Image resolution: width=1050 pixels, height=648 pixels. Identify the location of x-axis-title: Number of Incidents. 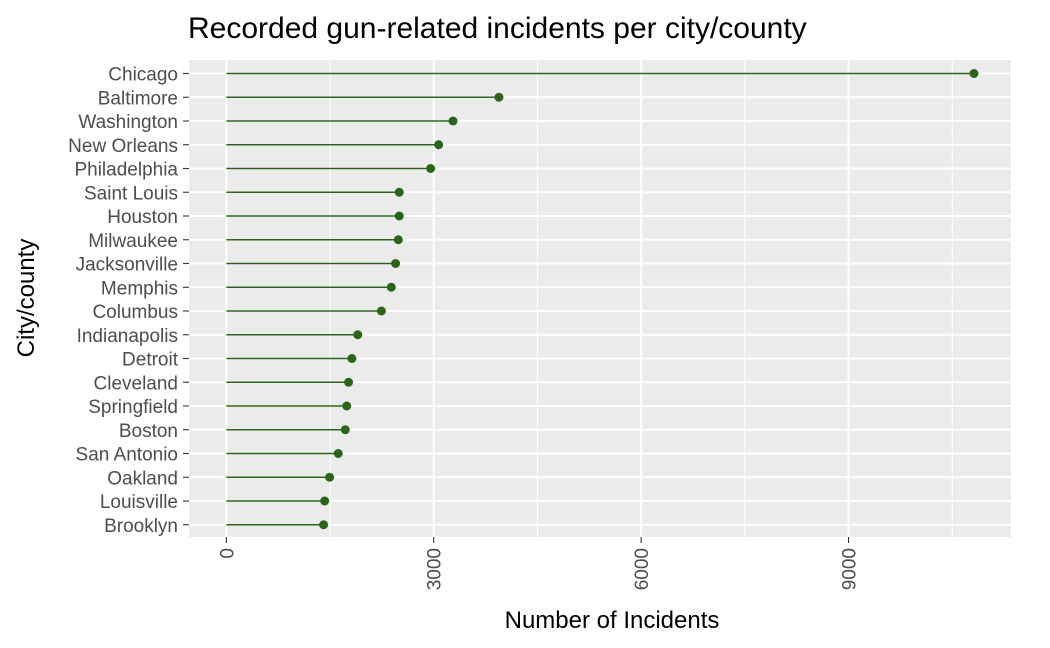
(612, 620).